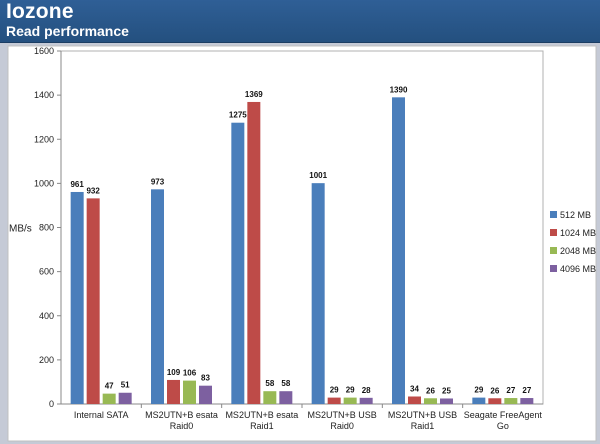 The image size is (600, 444). I want to click on data-label: 83, so click(205, 378).